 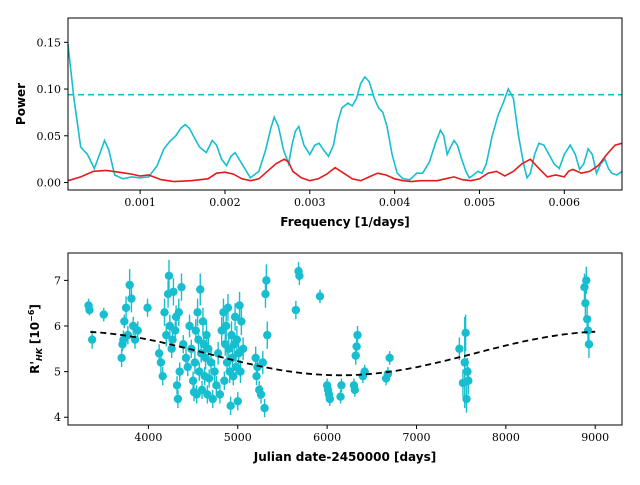 What do you see at coordinates (345, 162) in the screenshot?
I see `periodogram-window-line` at bounding box center [345, 162].